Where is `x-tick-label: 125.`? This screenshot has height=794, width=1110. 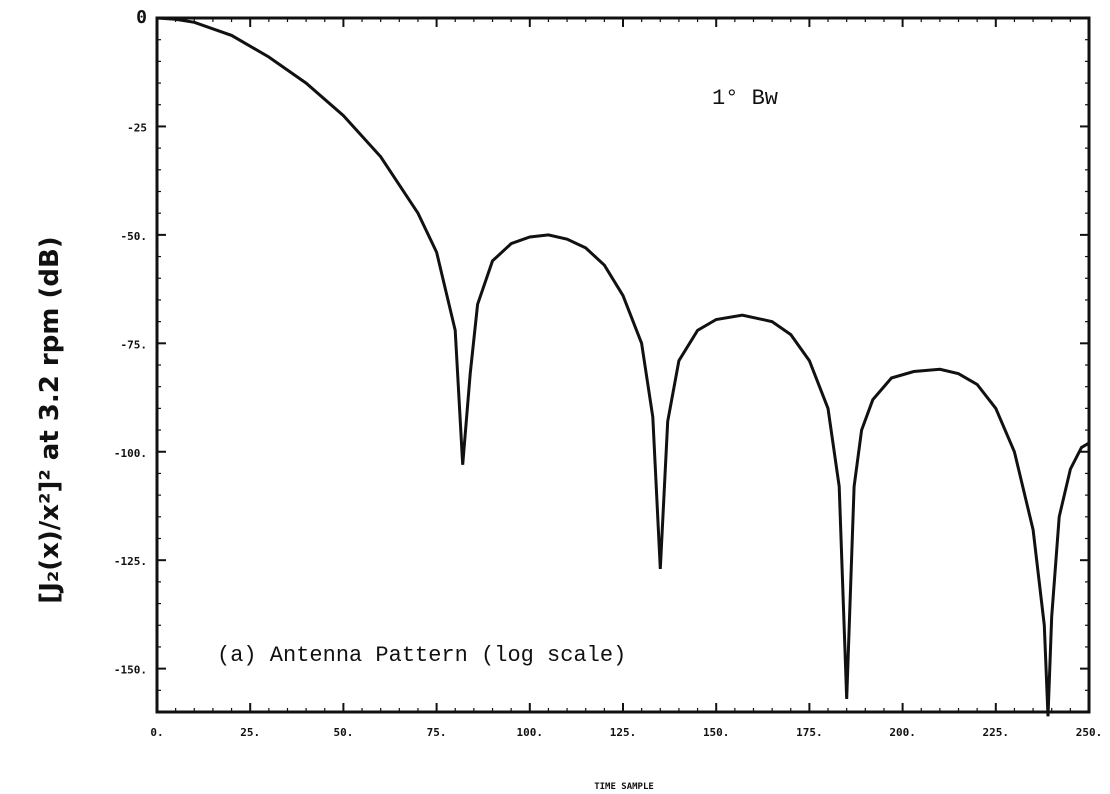
x-tick-label: 125. is located at coordinates (623, 732).